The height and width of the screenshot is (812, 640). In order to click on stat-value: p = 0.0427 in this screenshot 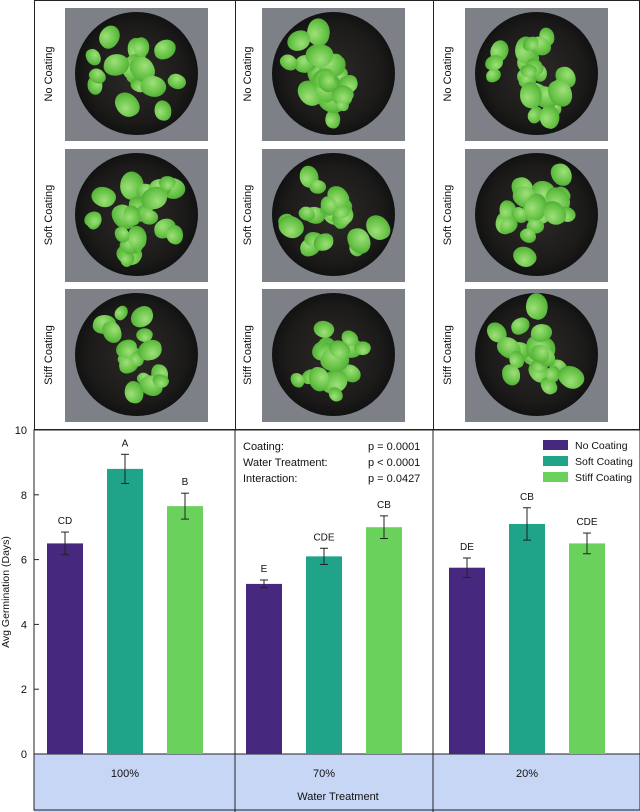, I will do `click(394, 479)`.